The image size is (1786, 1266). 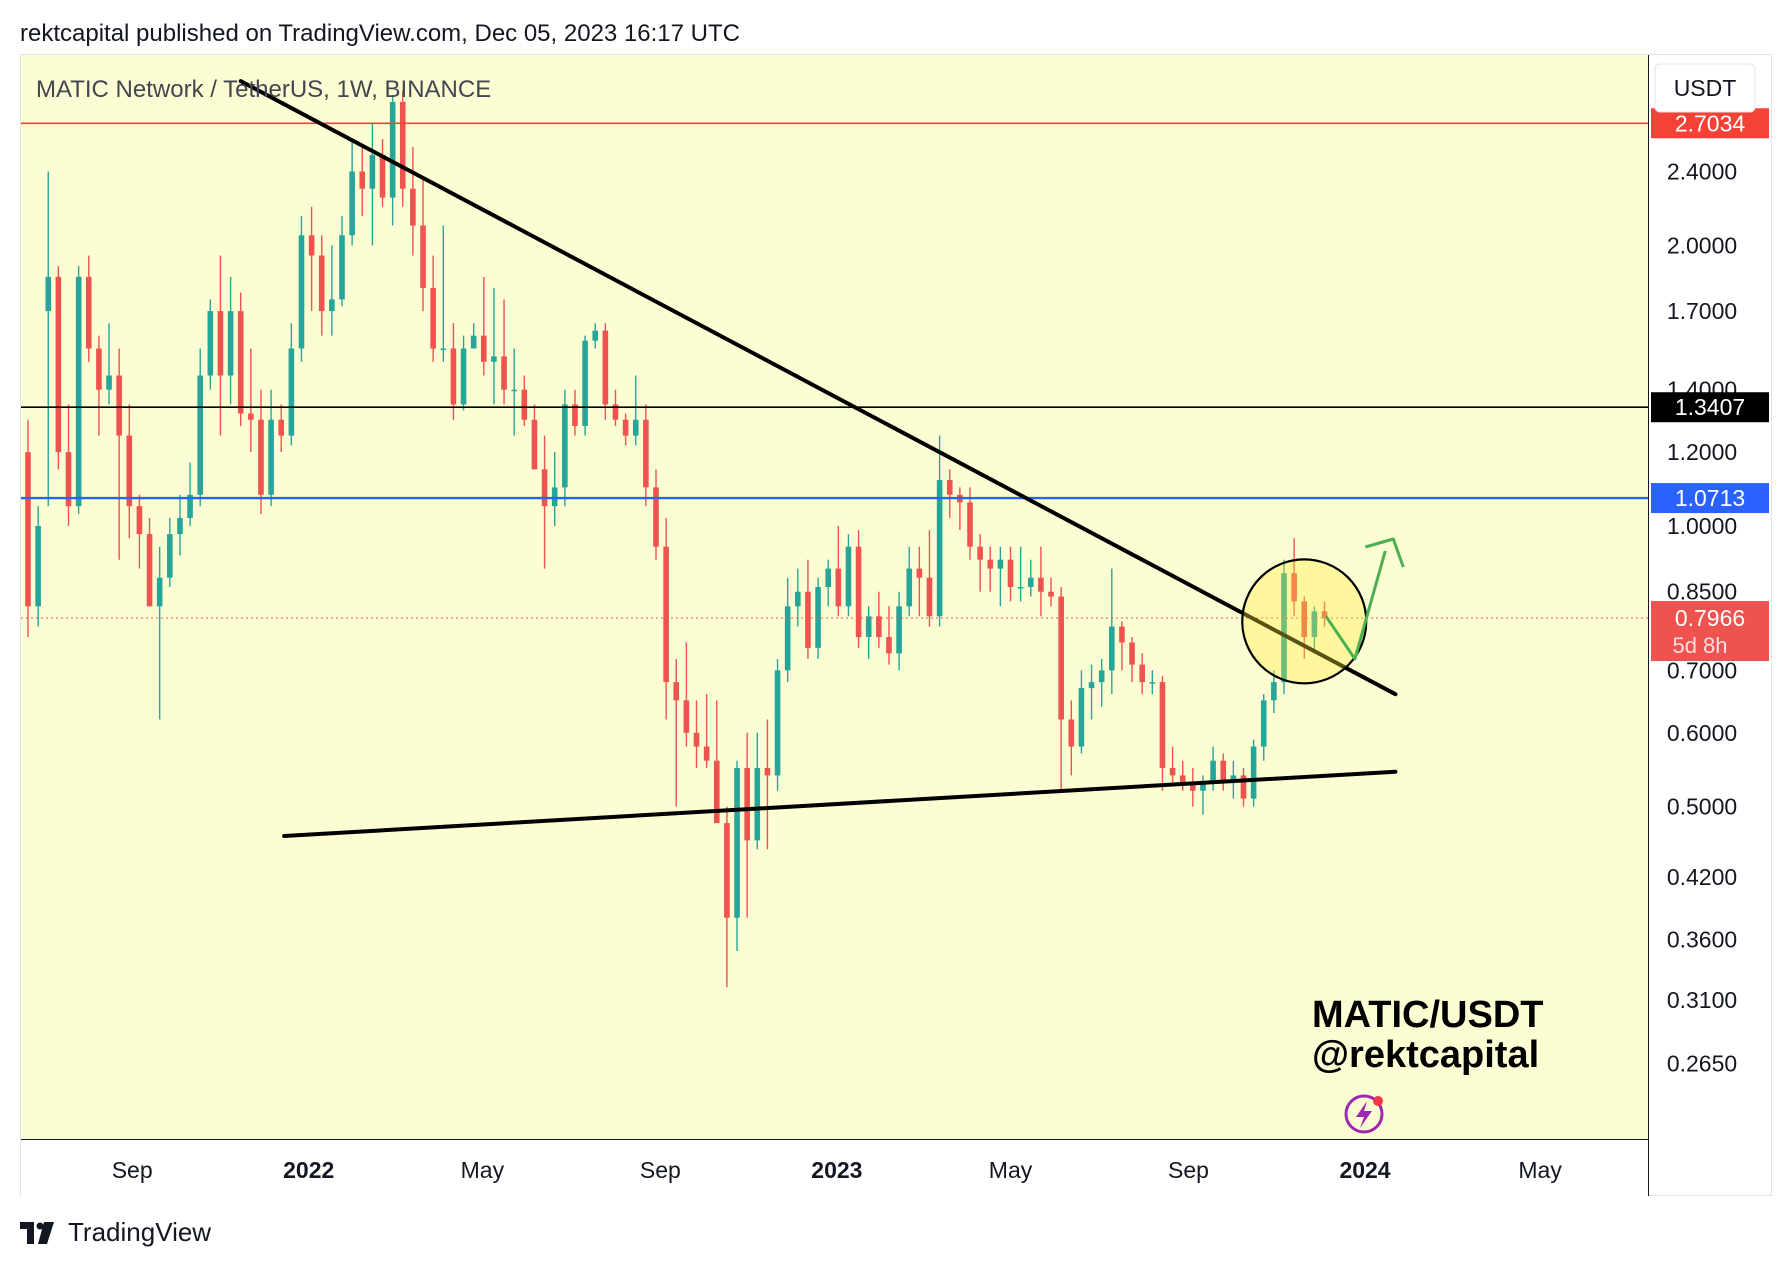 What do you see at coordinates (1702, 940) in the screenshot?
I see `price-tick-label: 0.3600` at bounding box center [1702, 940].